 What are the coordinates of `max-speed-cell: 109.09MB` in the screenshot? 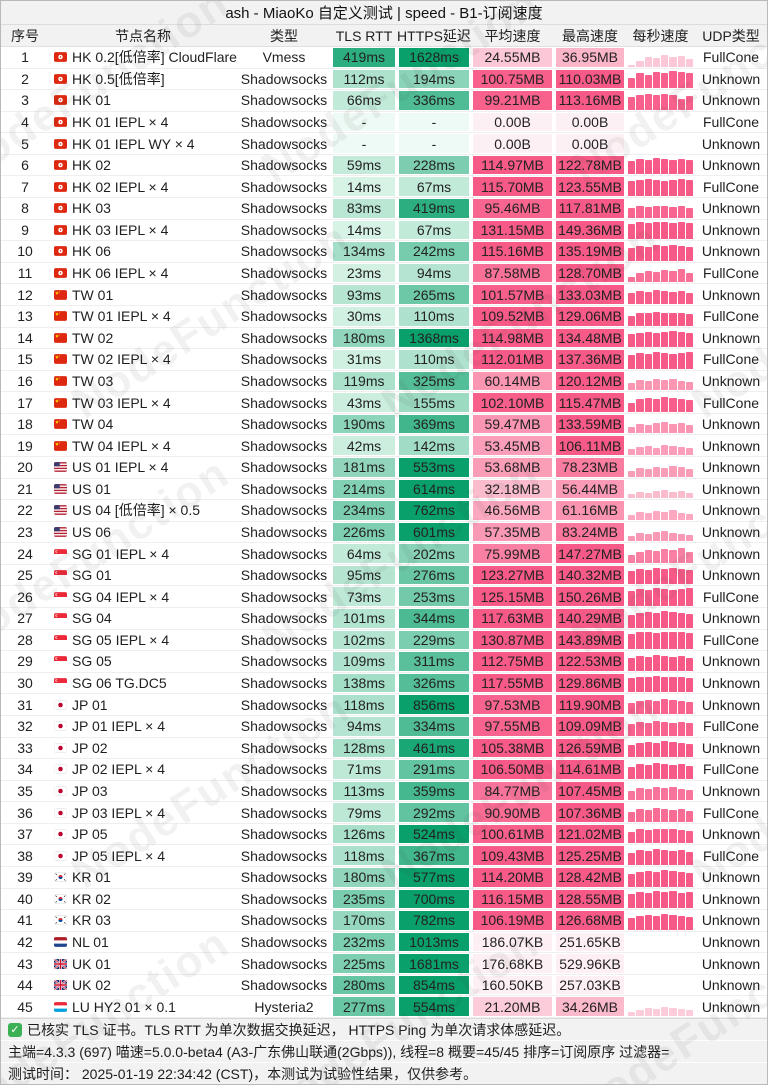 It's located at (590, 726).